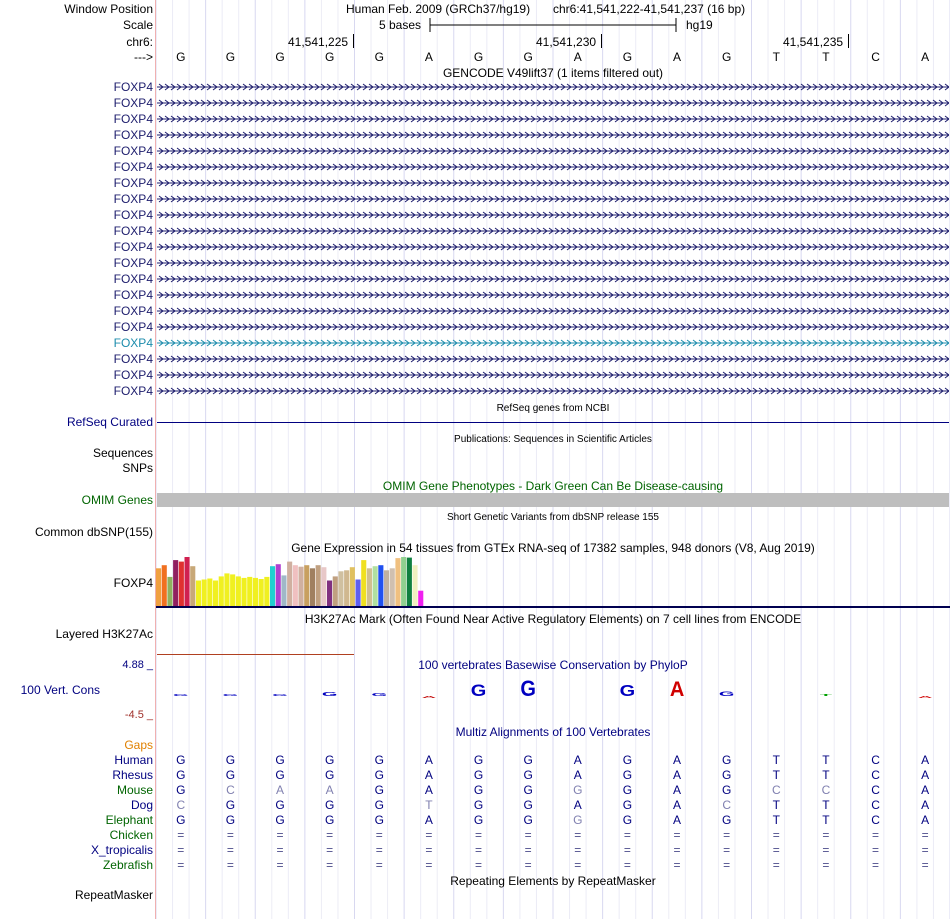 This screenshot has height=919, width=950. What do you see at coordinates (141, 805) in the screenshot?
I see `multiz-species-label: Dog` at bounding box center [141, 805].